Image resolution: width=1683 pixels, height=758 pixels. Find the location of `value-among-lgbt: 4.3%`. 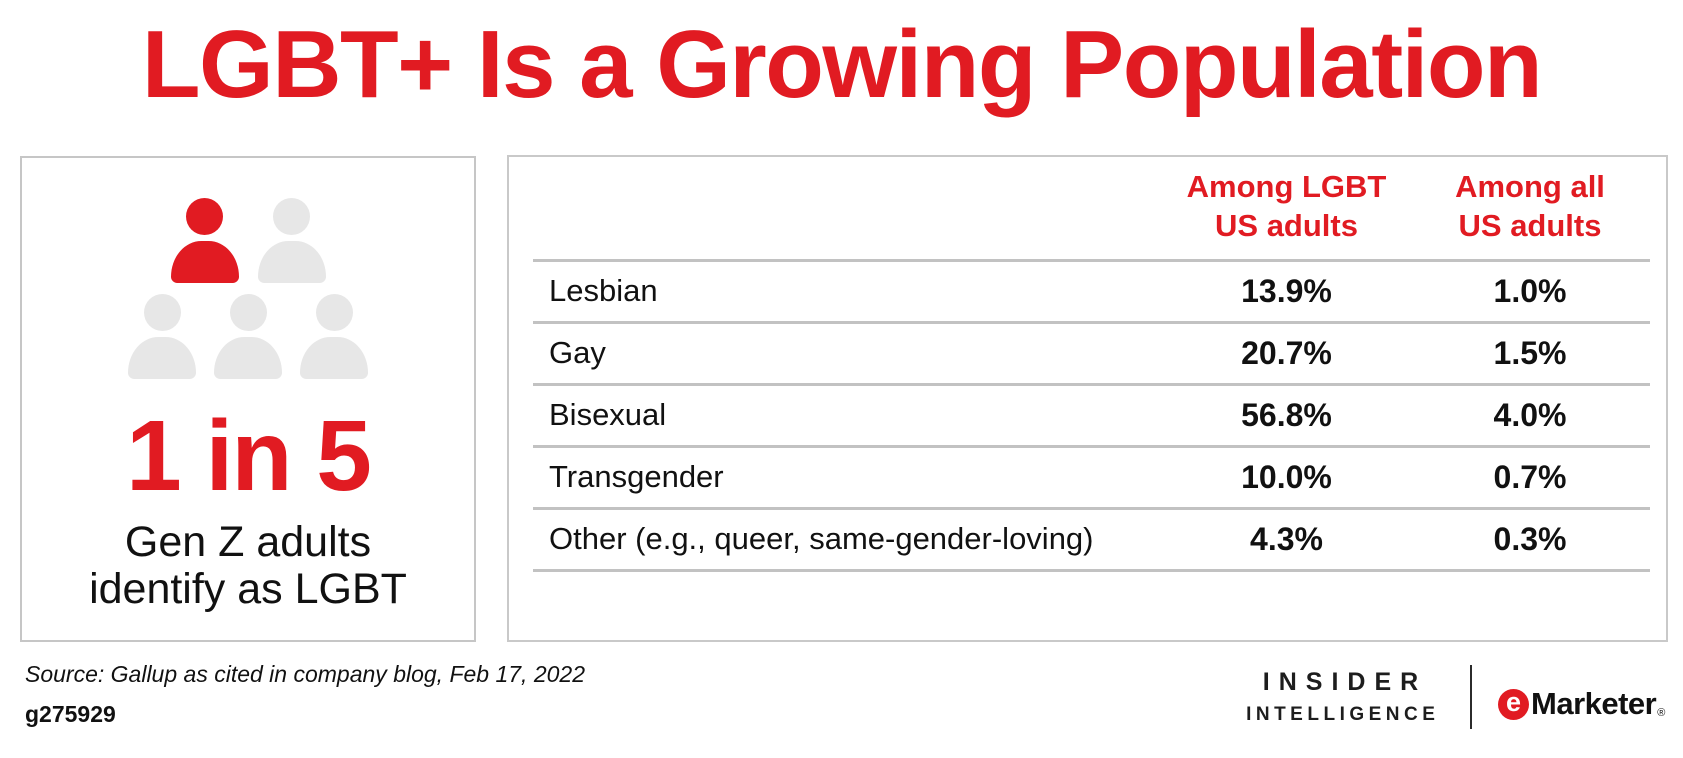

value-among-lgbt: 4.3% is located at coordinates (1286, 538).